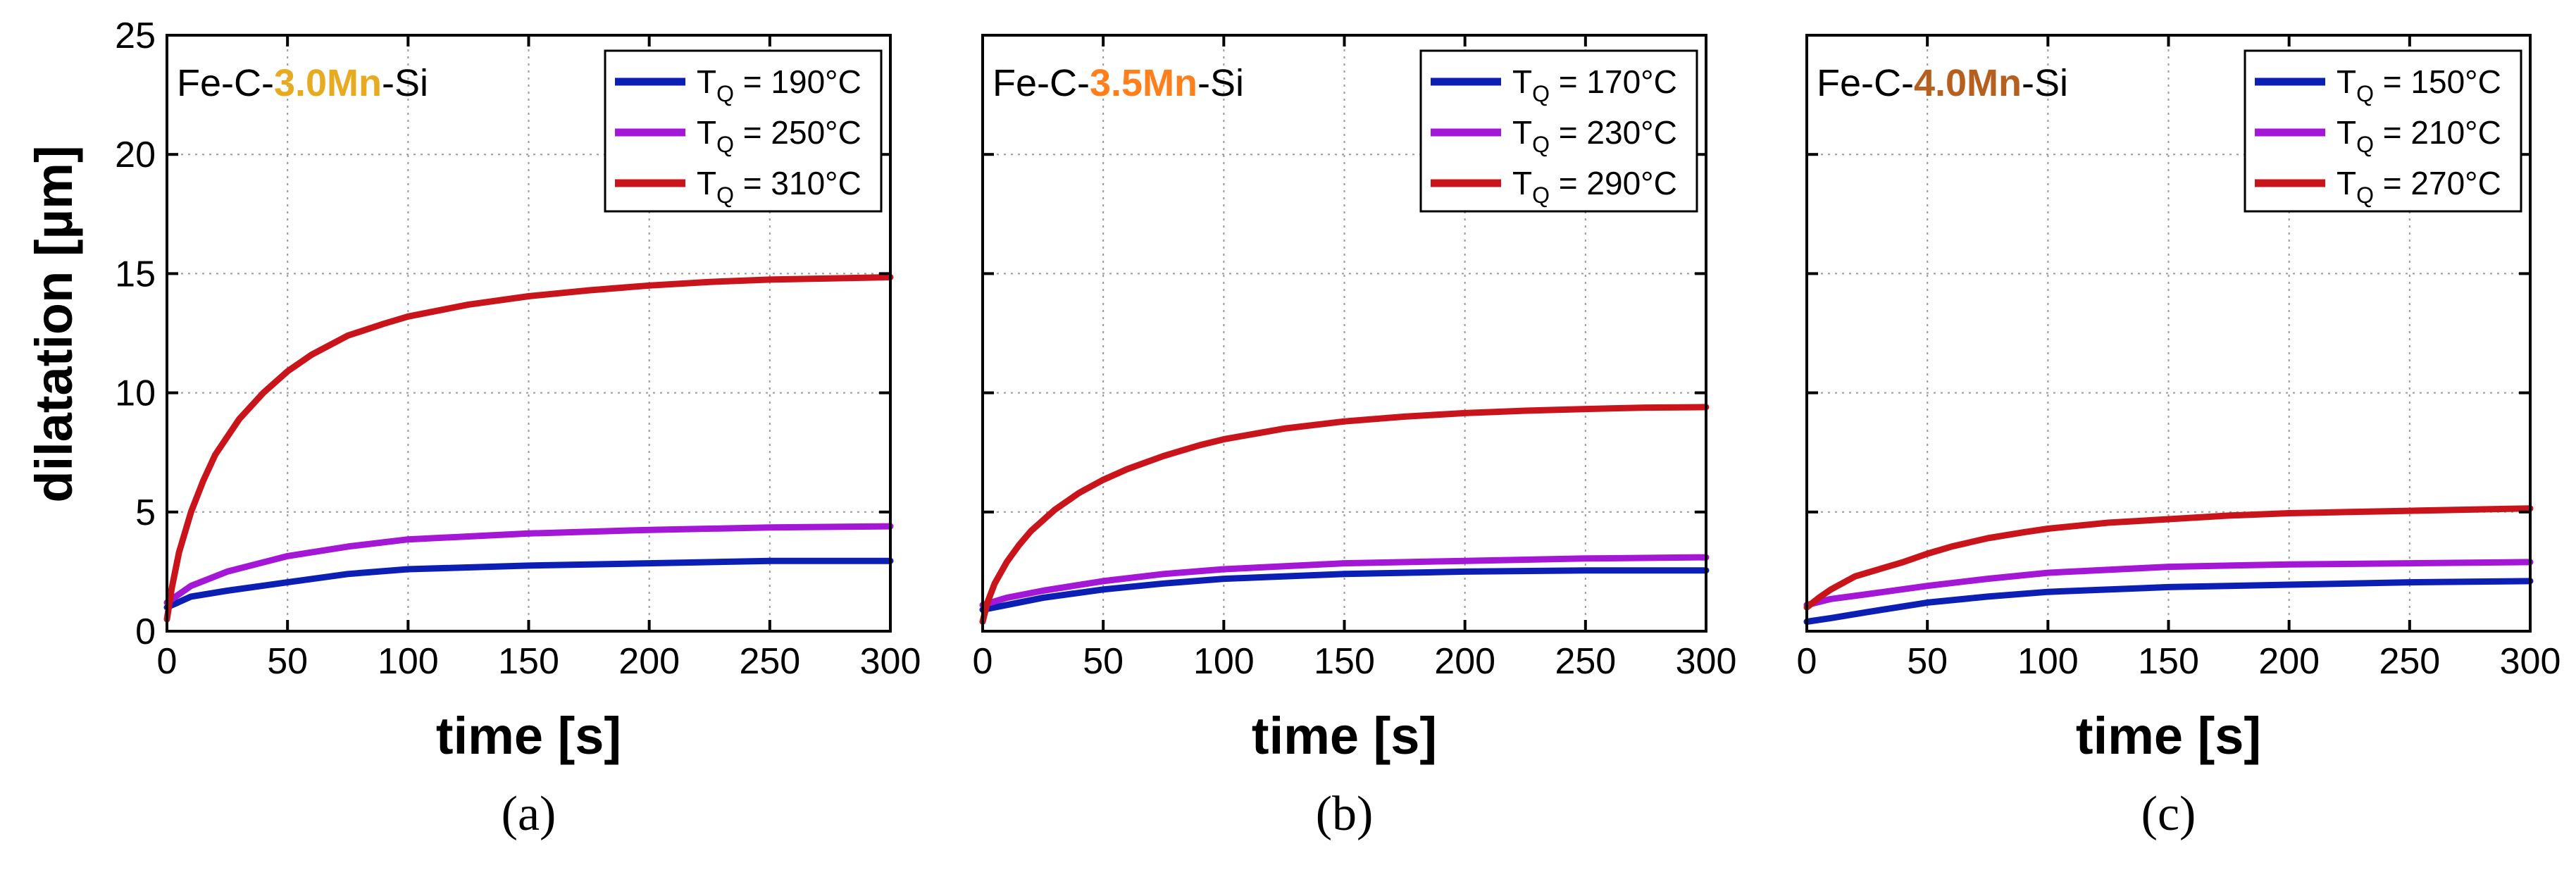  I want to click on title-highlight: 3.5Mn, so click(1143, 83).